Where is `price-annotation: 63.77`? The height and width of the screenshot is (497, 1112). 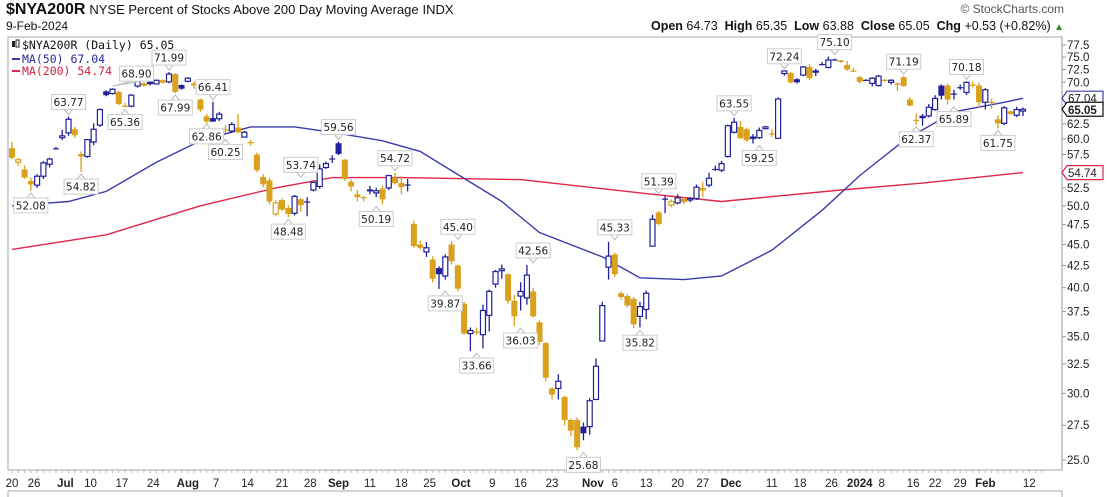
price-annotation: 63.77 is located at coordinates (69, 105).